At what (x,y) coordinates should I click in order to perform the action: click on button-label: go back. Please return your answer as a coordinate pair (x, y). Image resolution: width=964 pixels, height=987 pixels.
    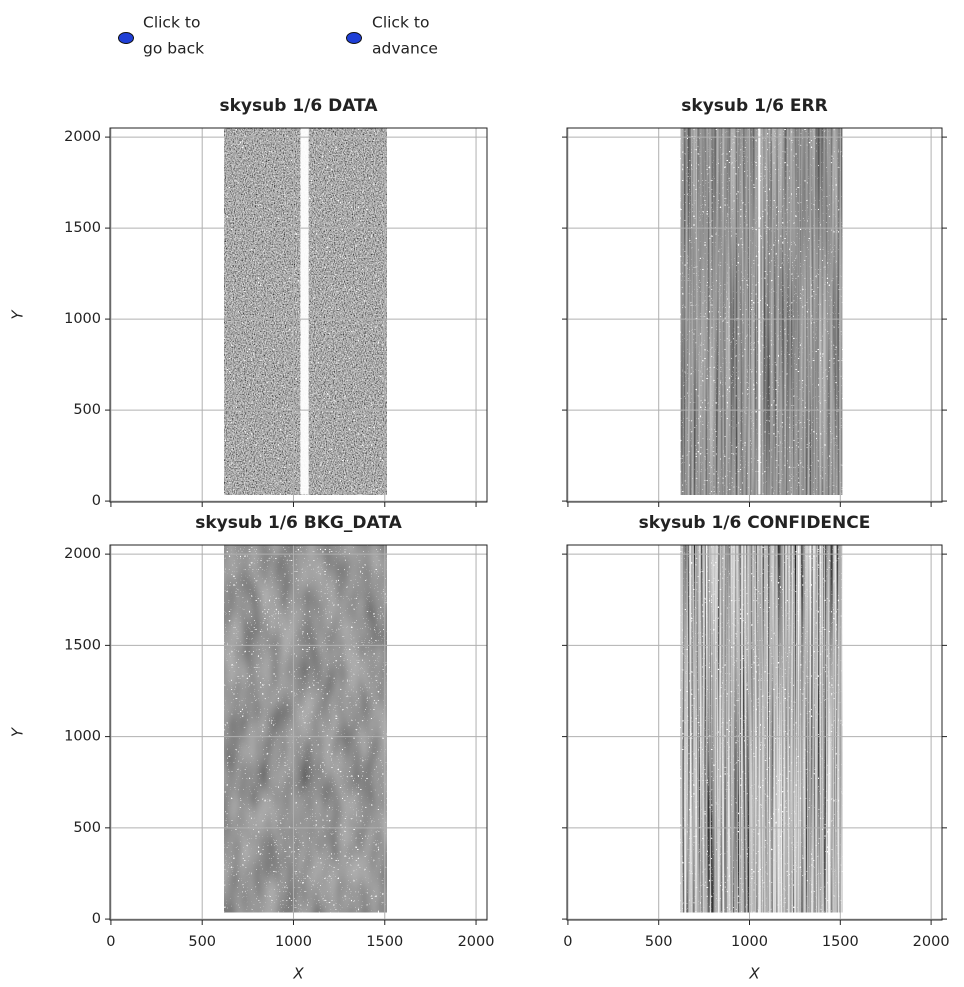
    Looking at the image, I should click on (173, 49).